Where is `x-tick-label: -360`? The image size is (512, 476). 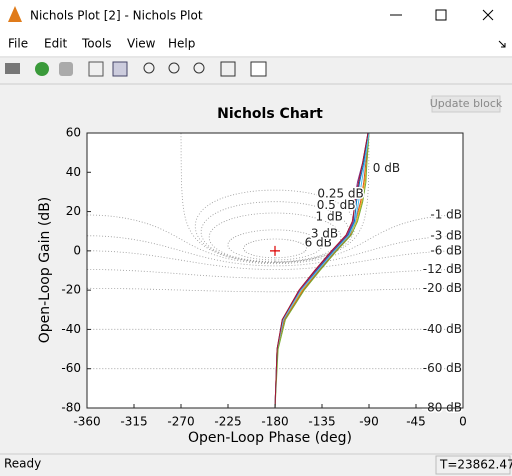
x-tick-label: -360 is located at coordinates (86, 422).